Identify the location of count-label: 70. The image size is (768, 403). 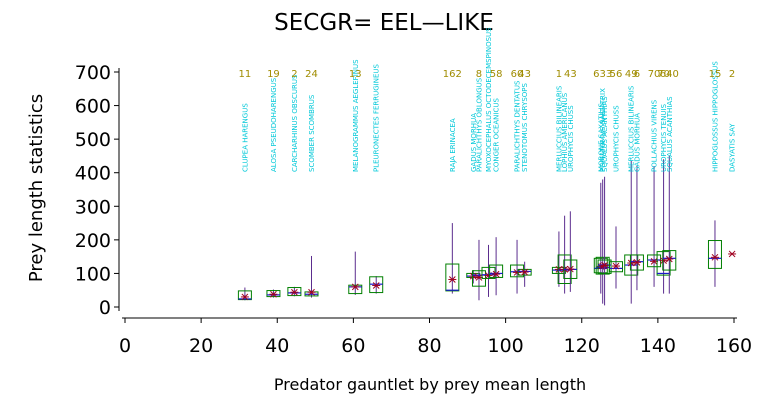
(663, 74).